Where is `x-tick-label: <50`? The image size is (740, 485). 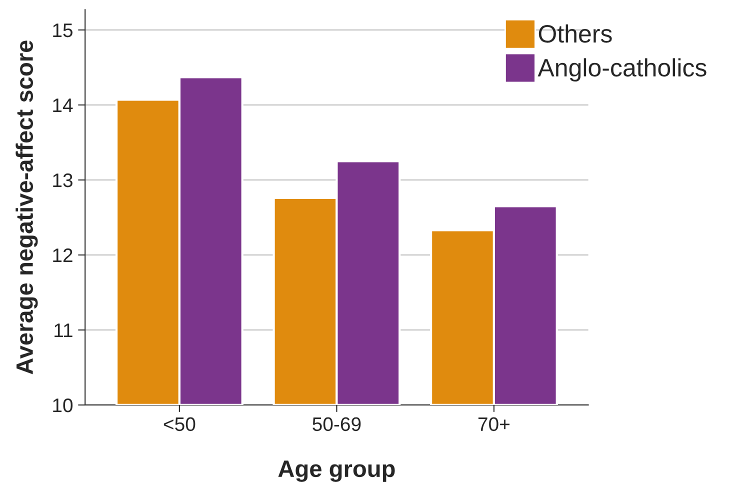 x-tick-label: <50 is located at coordinates (180, 424).